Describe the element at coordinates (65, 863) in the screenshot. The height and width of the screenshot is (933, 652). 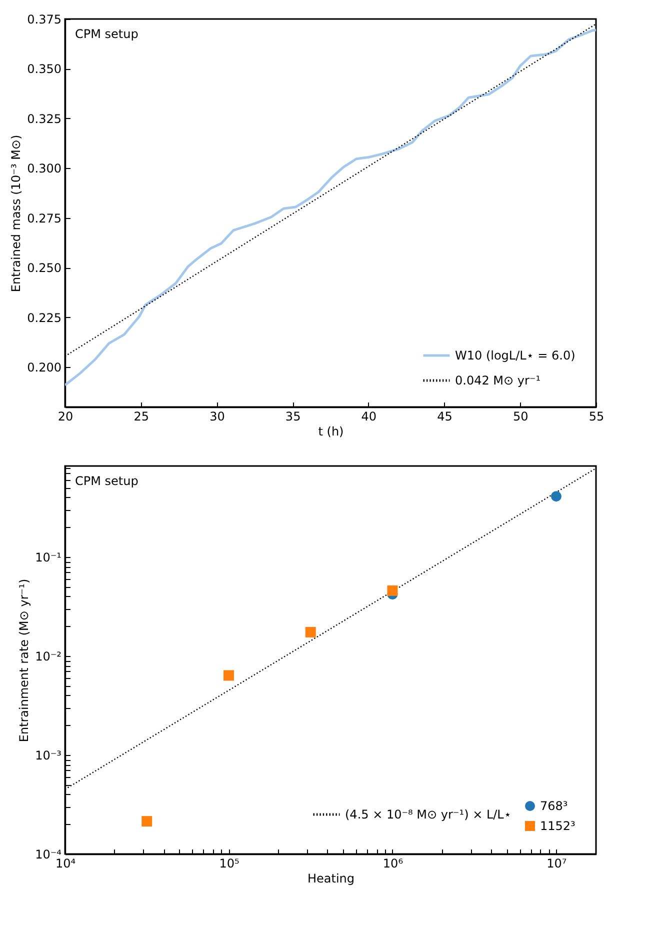
I see `x-tick-label: 10⁴` at that location.